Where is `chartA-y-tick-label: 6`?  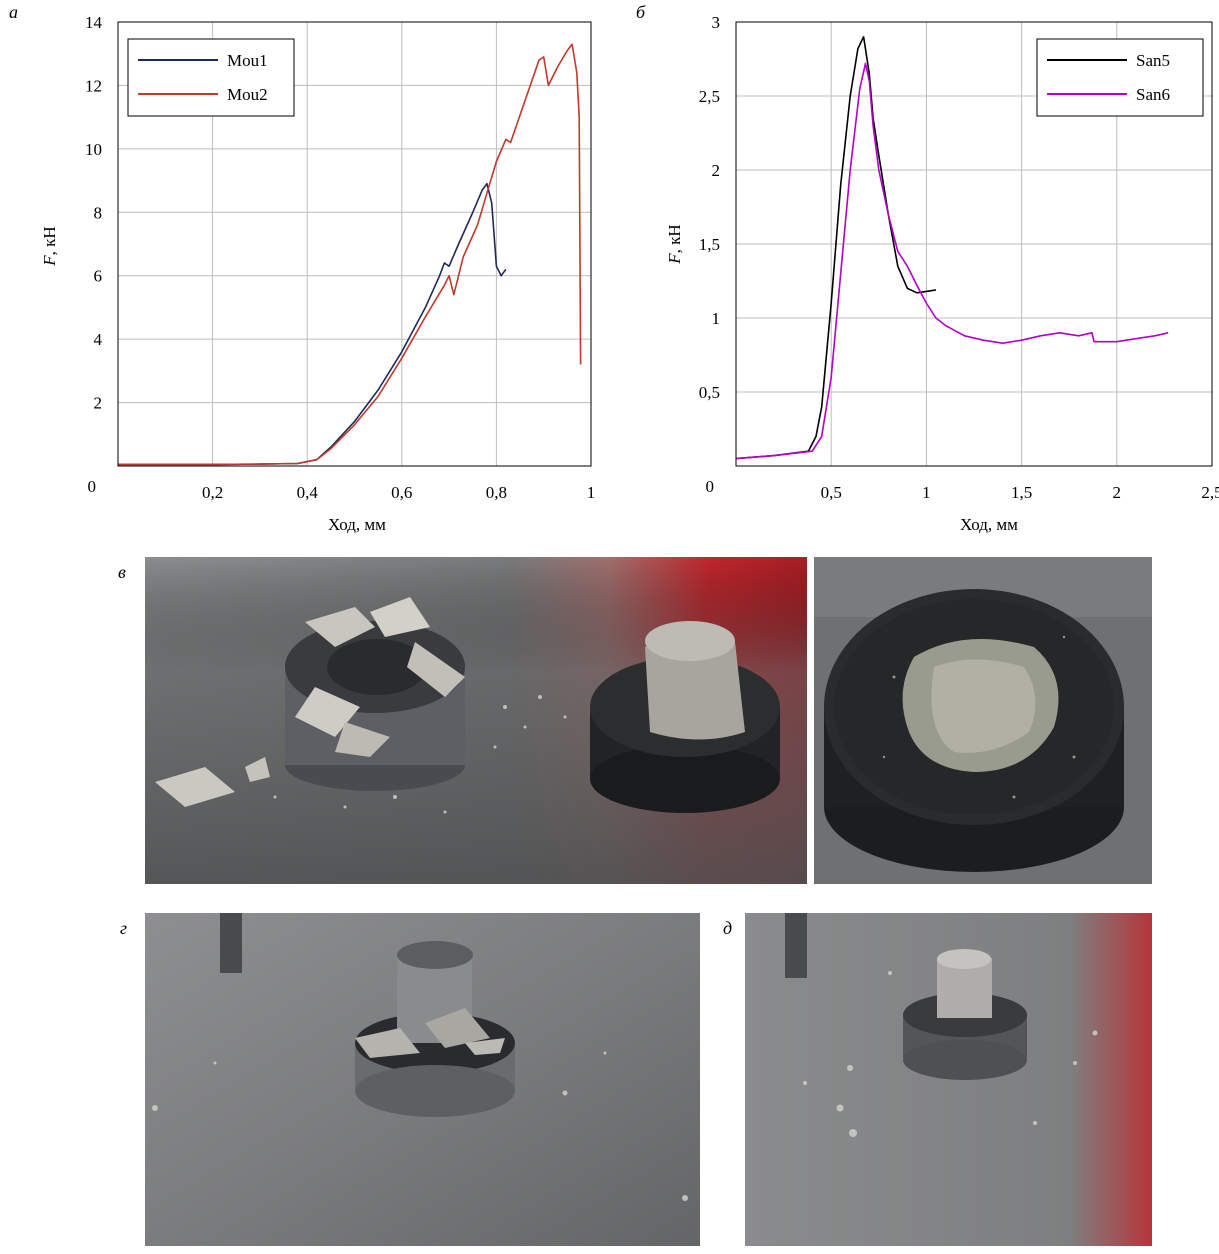
chartA-y-tick-label: 6 is located at coordinates (98, 276).